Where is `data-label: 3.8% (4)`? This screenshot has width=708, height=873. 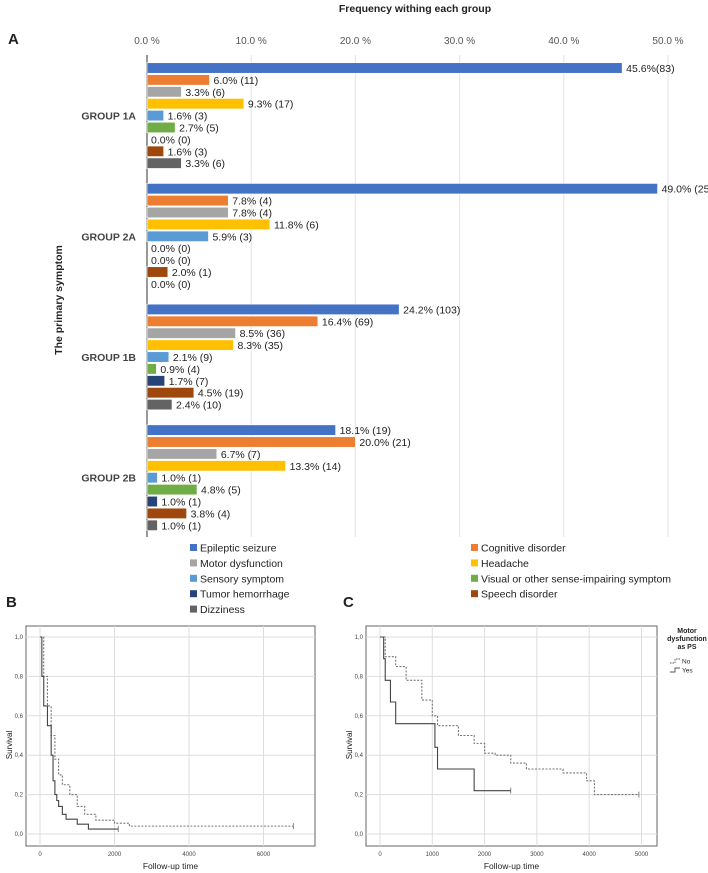 data-label: 3.8% (4) is located at coordinates (211, 514).